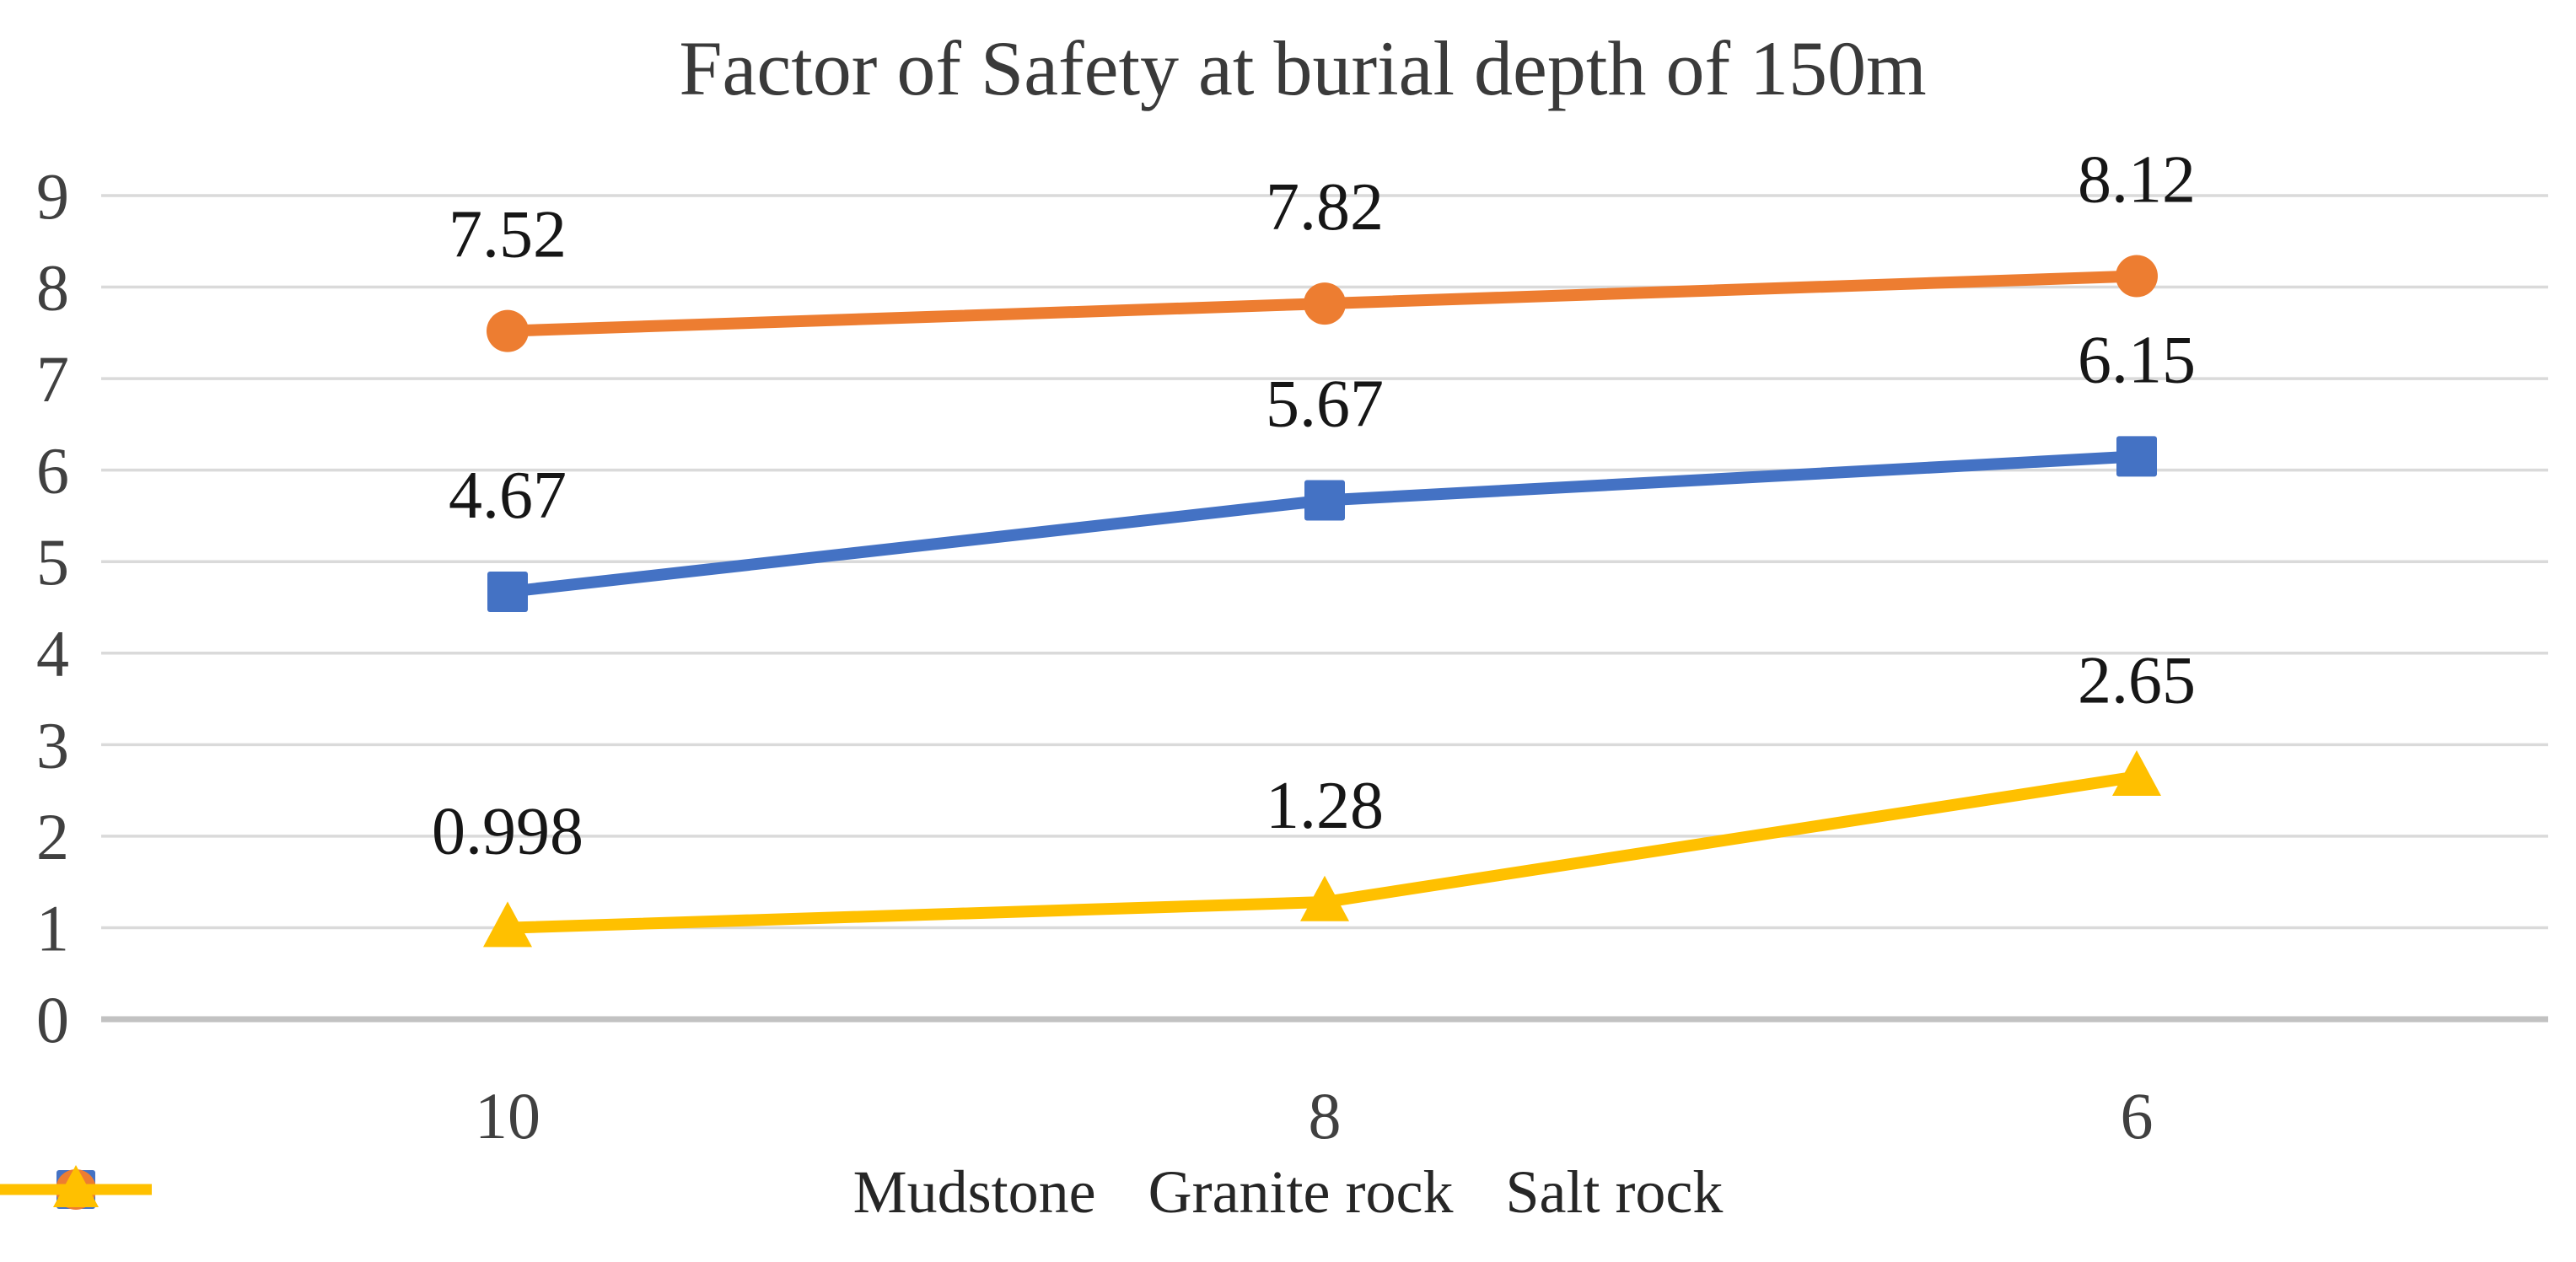 This screenshot has height=1262, width=2576. What do you see at coordinates (1325, 404) in the screenshot?
I see `data-label-mudstone-8: 5.67` at bounding box center [1325, 404].